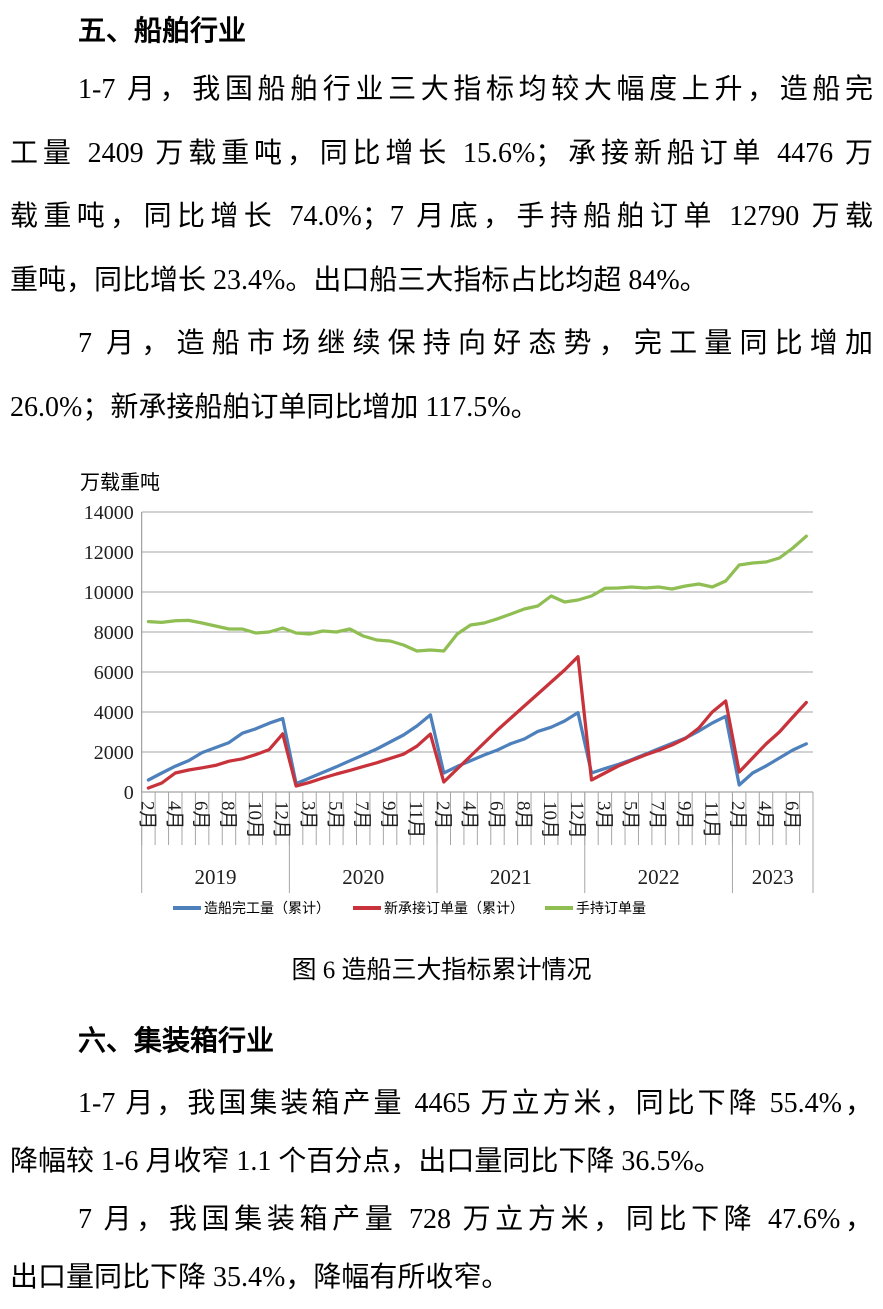  What do you see at coordinates (176, 1040) in the screenshot?
I see `section-6-heading: 六、集装箱行业` at bounding box center [176, 1040].